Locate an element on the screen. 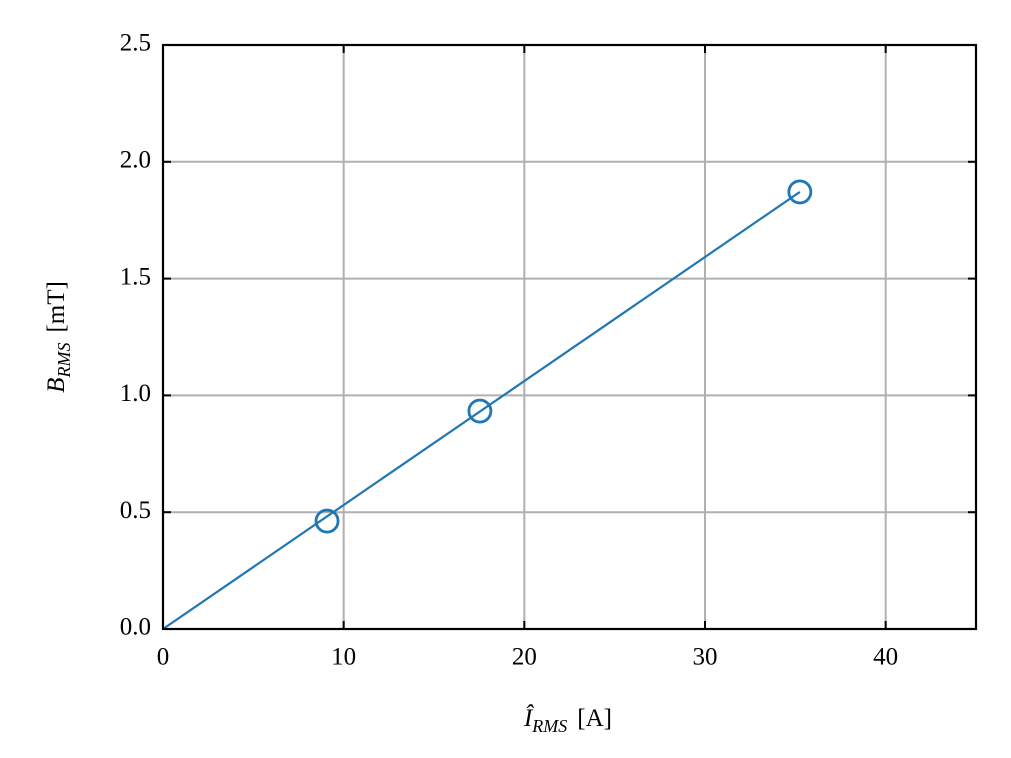 This screenshot has width=1011, height=758. x-label-unit: [A] is located at coordinates (594, 718).